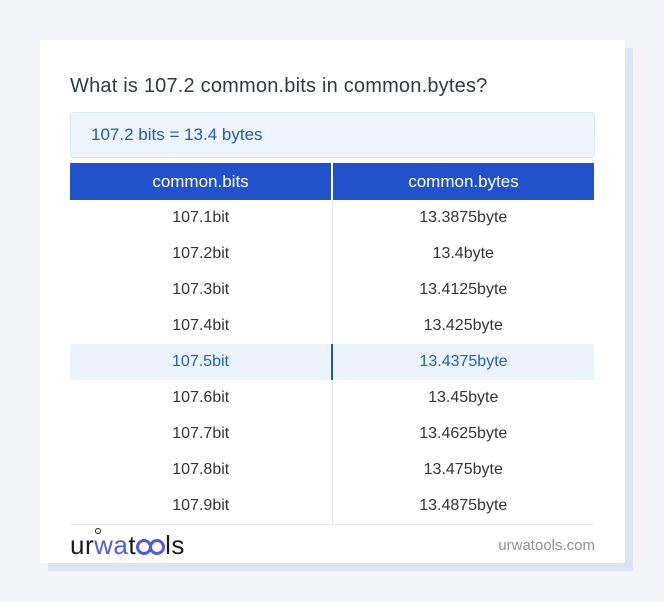  I want to click on table-cell-bits: 107.2bit, so click(201, 253).